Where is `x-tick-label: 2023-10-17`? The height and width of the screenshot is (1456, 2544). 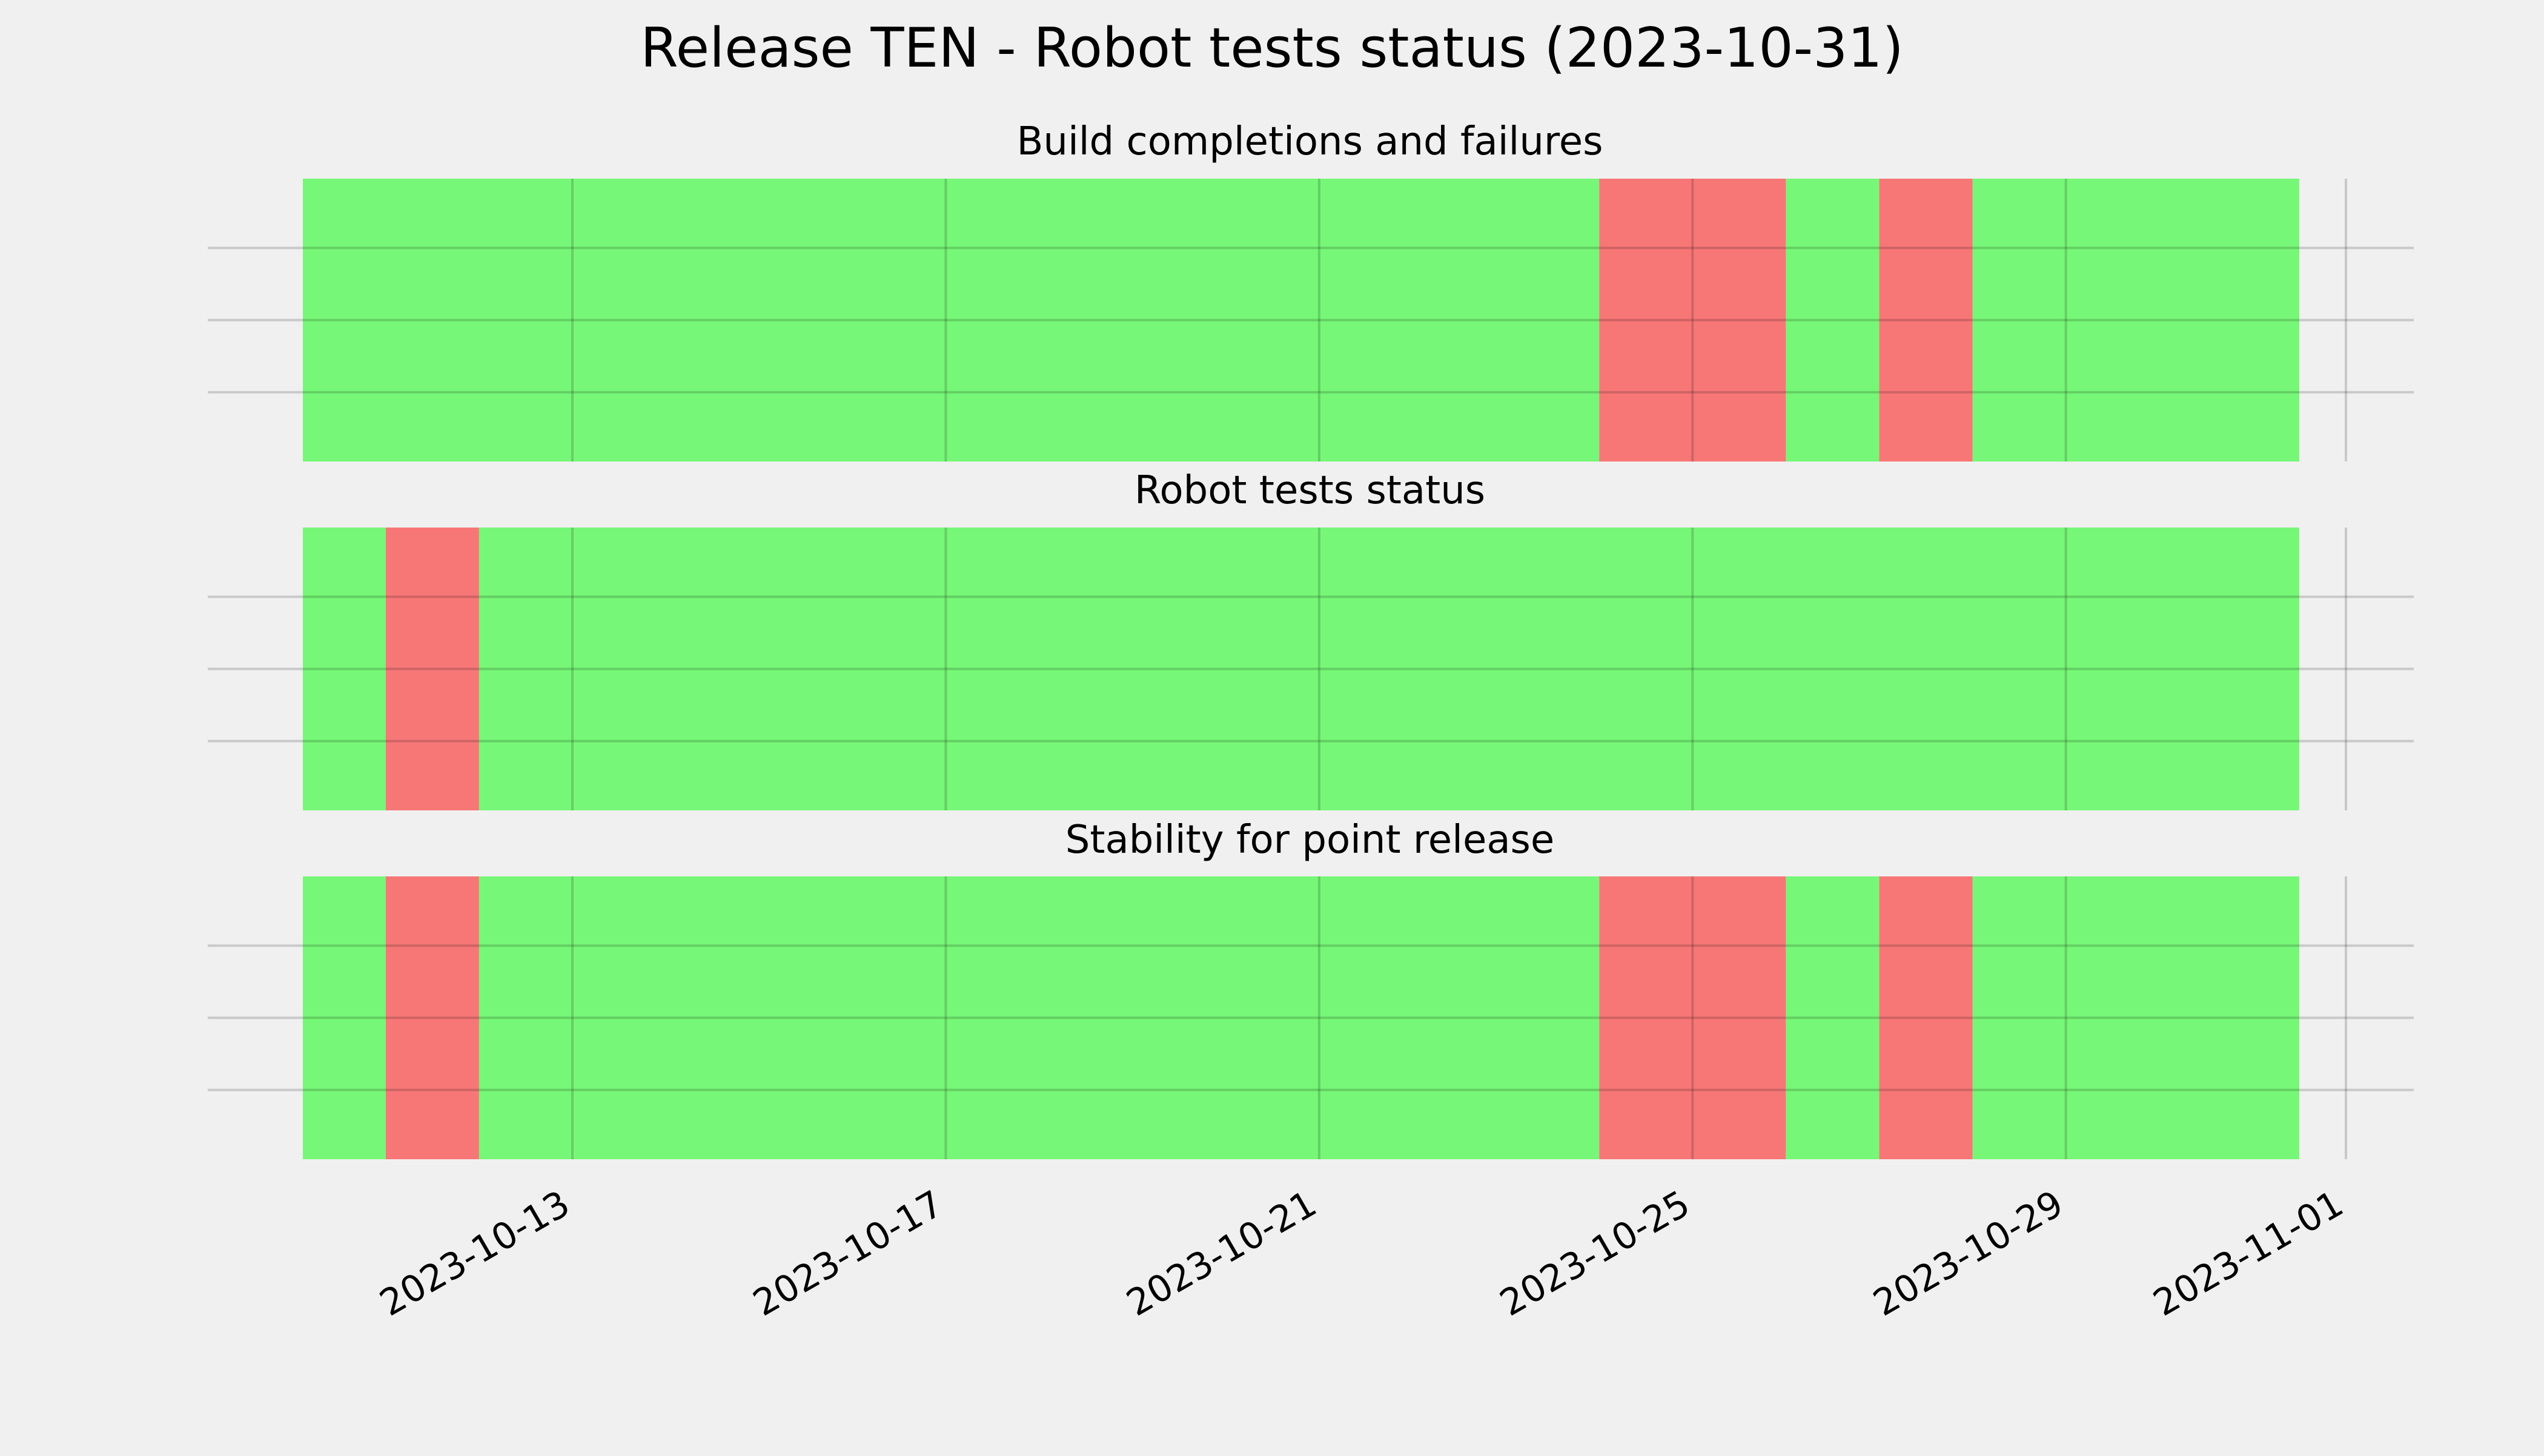 x-tick-label: 2023-10-17 is located at coordinates (848, 1253).